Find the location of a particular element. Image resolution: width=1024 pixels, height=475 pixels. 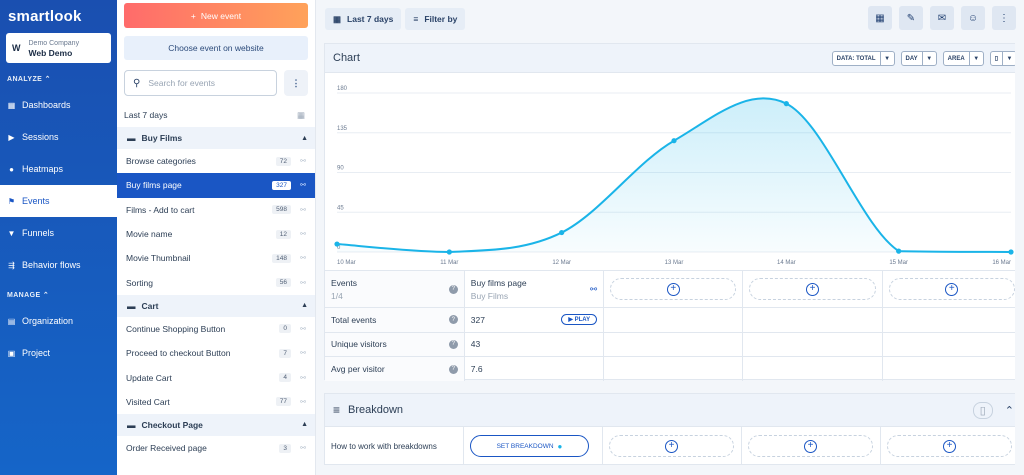

email-button: ✉ is located at coordinates (942, 18).